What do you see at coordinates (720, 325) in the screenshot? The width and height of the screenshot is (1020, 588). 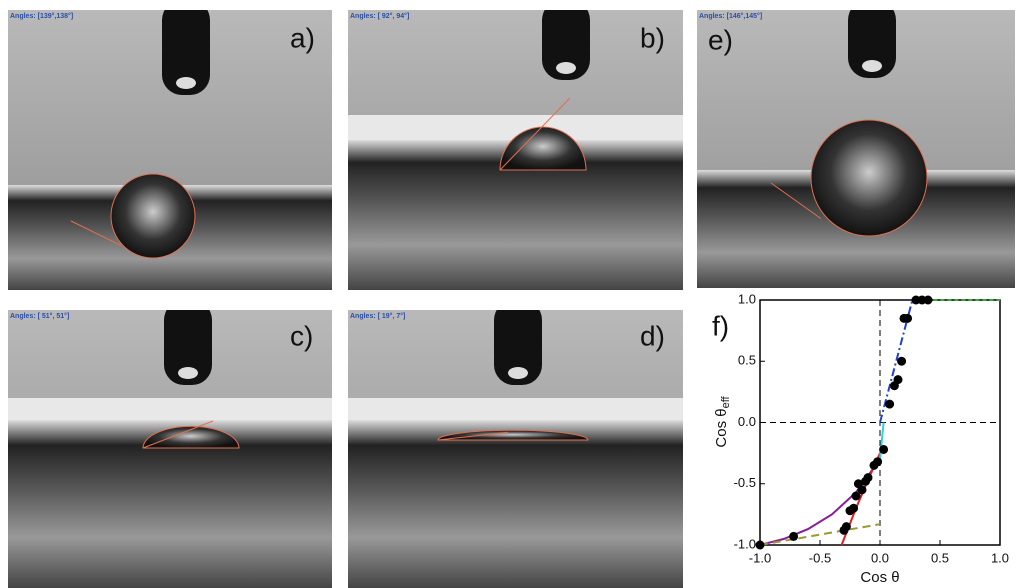 I see `panel-label: f)` at bounding box center [720, 325].